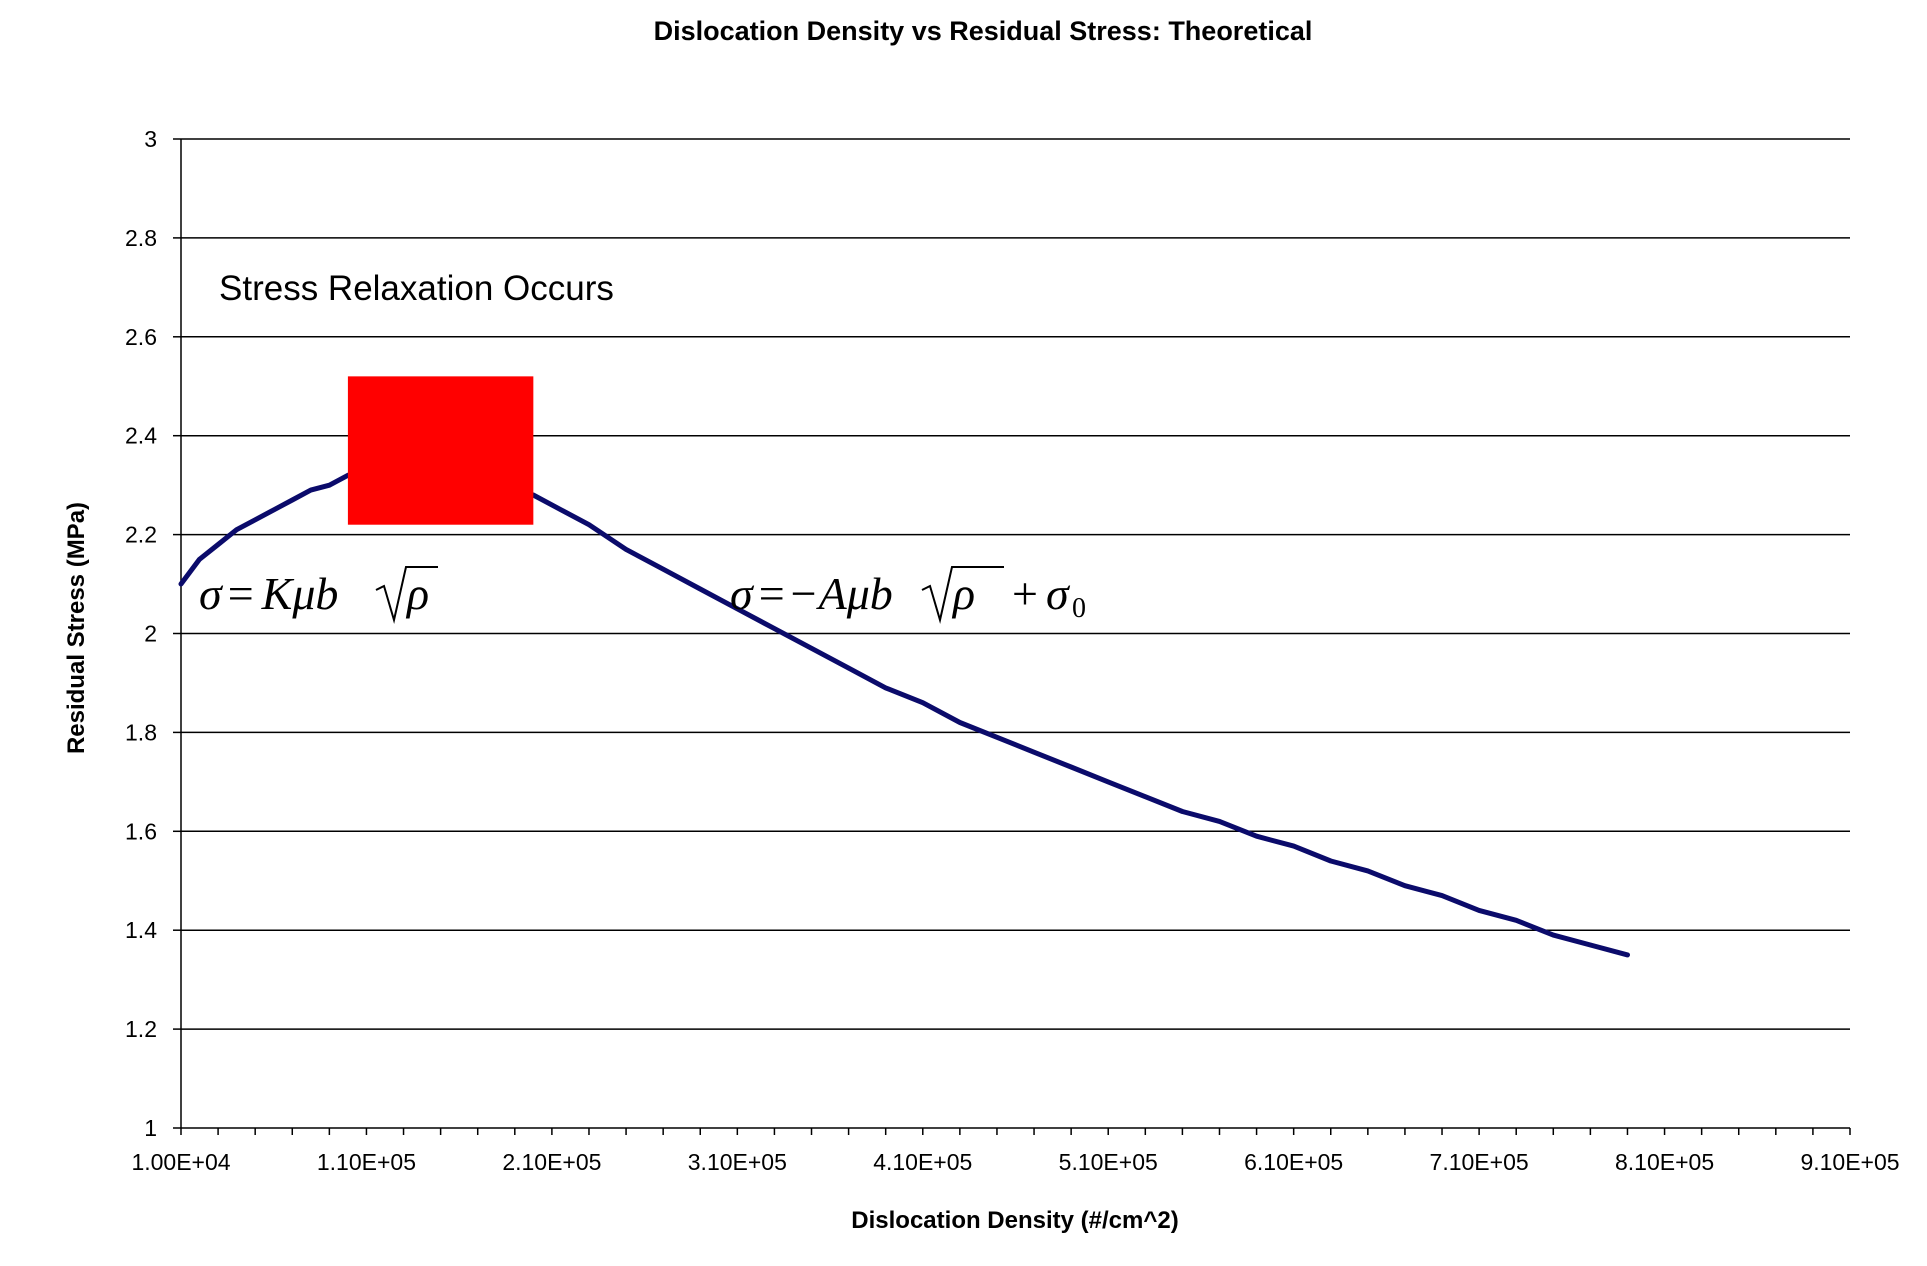 The height and width of the screenshot is (1266, 1927). Describe the element at coordinates (76, 628) in the screenshot. I see `y-axis-title: Residual Stress (MPa)` at that location.